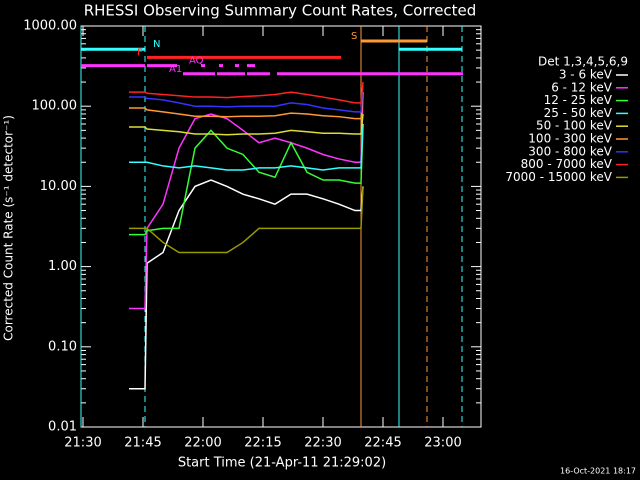  What do you see at coordinates (50, 26) in the screenshot?
I see `y-tick-label: 1000.00` at bounding box center [50, 26].